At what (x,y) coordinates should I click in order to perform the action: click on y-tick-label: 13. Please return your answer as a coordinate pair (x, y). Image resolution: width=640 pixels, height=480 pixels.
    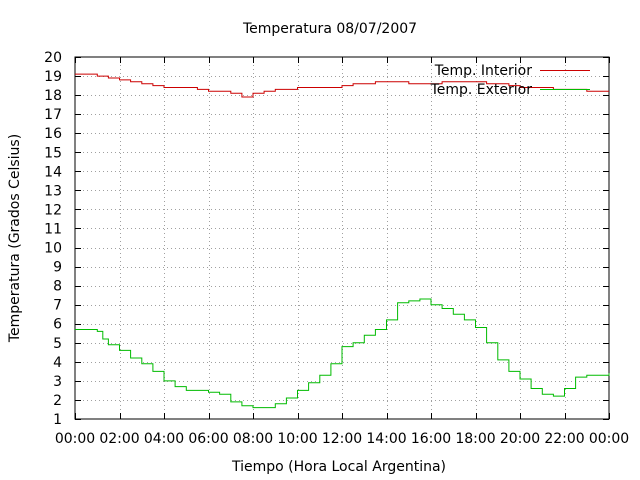
    Looking at the image, I should click on (53, 191).